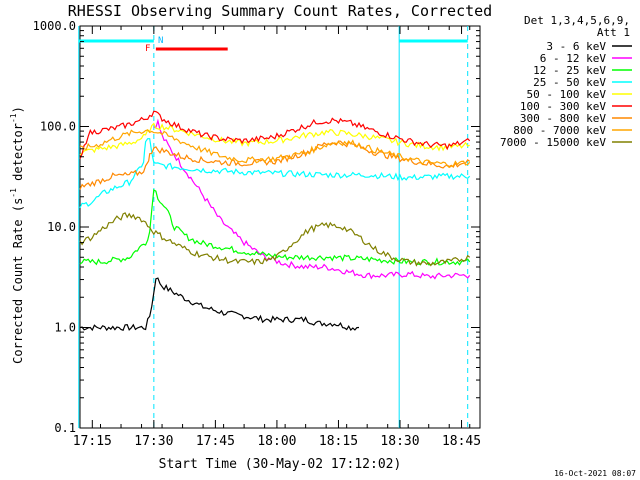 Image resolution: width=640 pixels, height=480 pixels. What do you see at coordinates (461, 441) in the screenshot?
I see `x-tick-label: 18:45` at bounding box center [461, 441].